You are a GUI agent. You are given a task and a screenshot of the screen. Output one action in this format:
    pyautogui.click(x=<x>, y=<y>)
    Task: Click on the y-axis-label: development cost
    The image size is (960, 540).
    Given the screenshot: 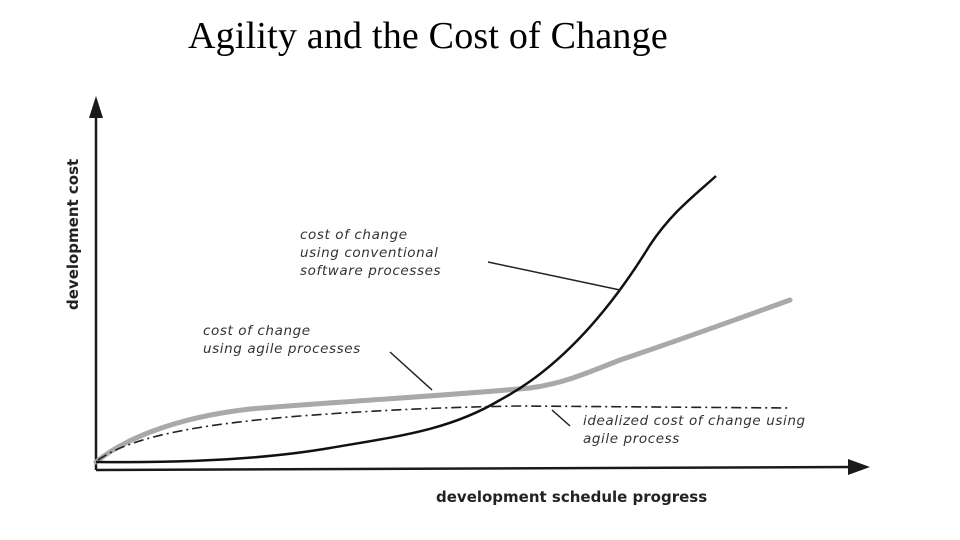 What is the action you would take?
    pyautogui.click(x=73, y=234)
    